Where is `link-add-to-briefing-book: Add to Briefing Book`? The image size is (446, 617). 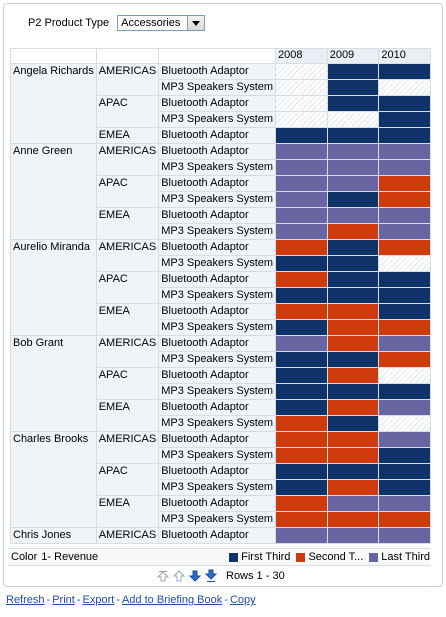
link-add-to-briefing-book: Add to Briefing Book is located at coordinates (172, 600).